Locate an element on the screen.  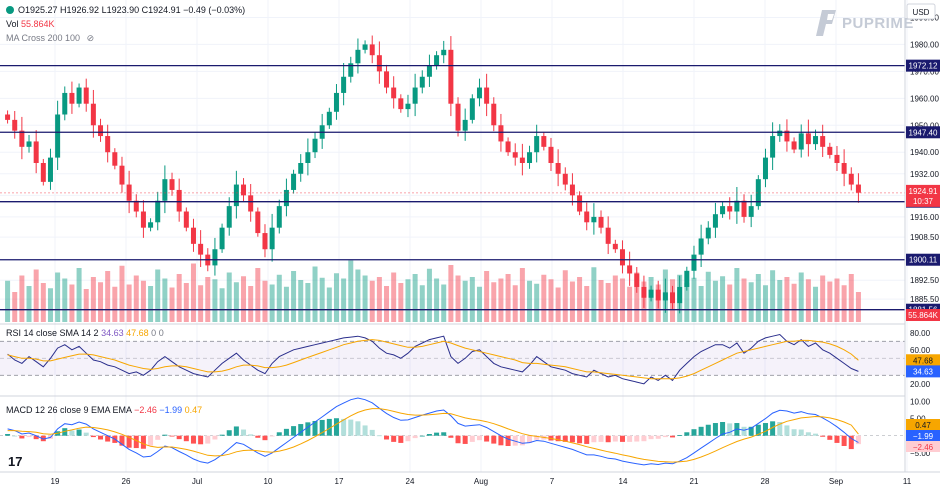
volume-badge-label: 55.864K is located at coordinates (923, 315).